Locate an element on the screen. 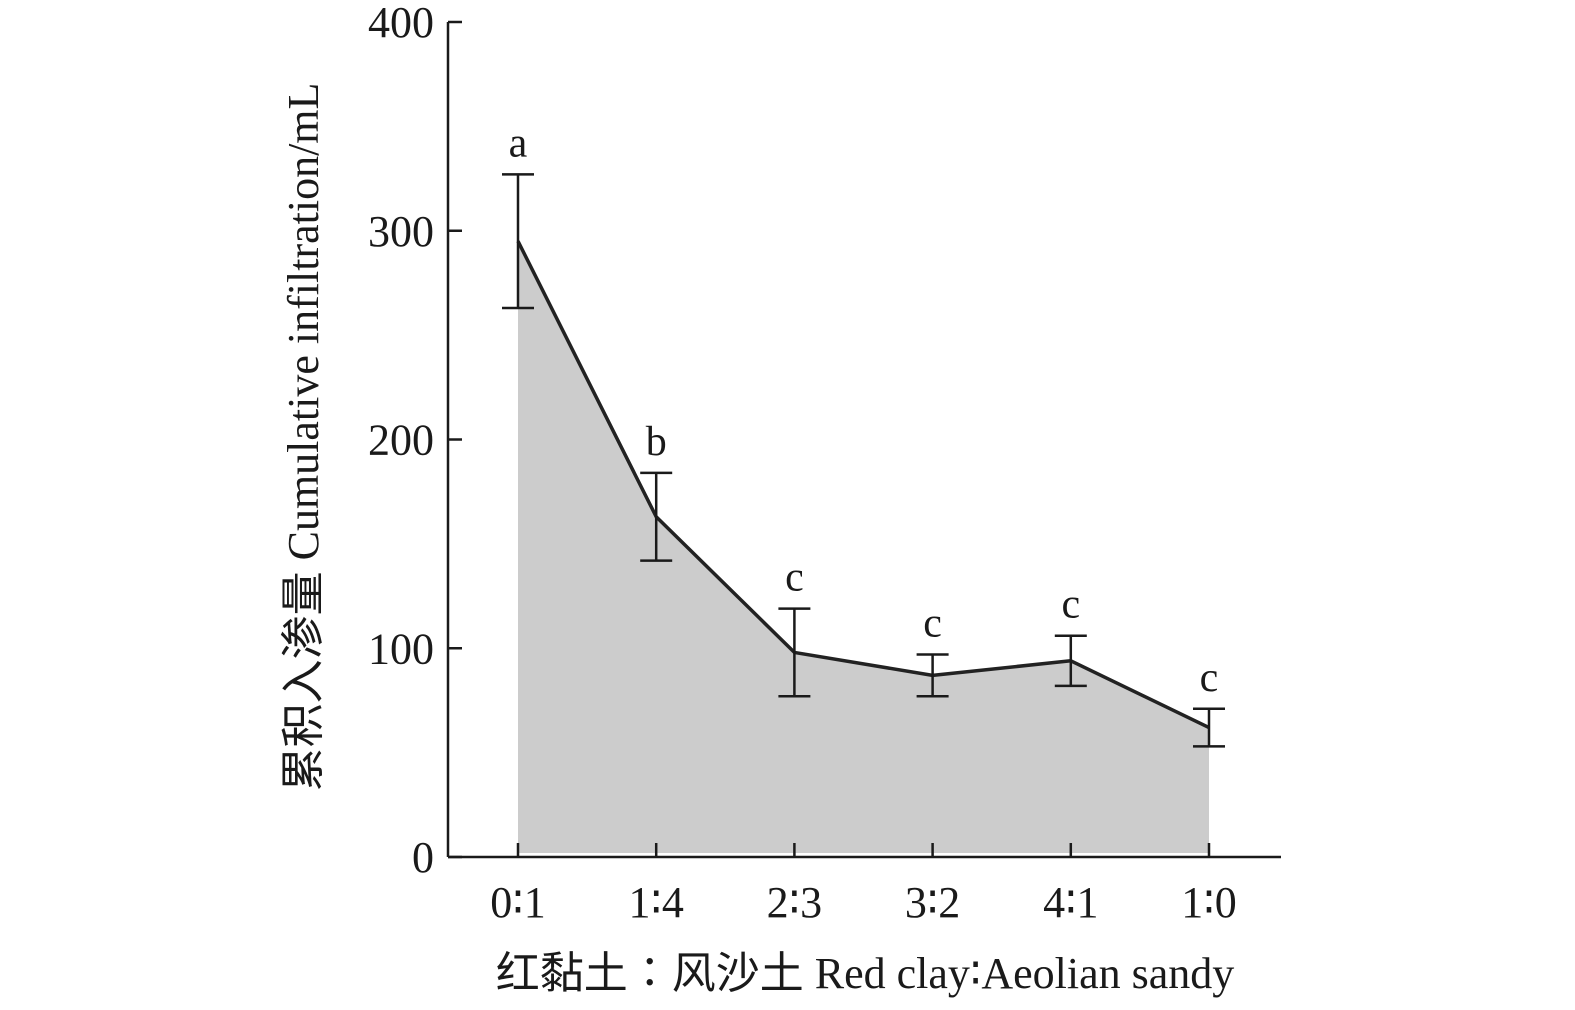  y-tick-label: 300 is located at coordinates (401, 231).